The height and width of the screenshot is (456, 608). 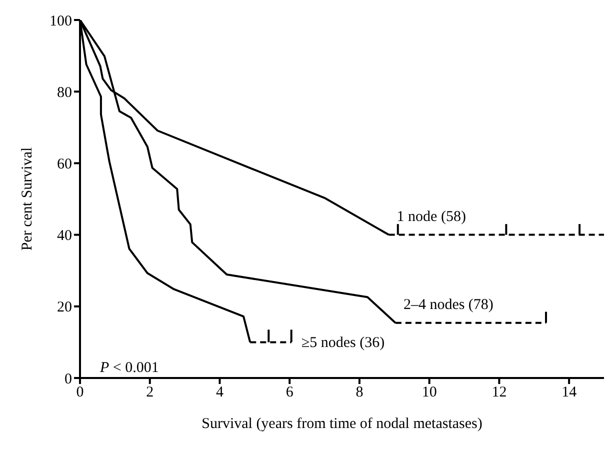 What do you see at coordinates (27, 199) in the screenshot?
I see `y-axis-title: Per cent Survival` at bounding box center [27, 199].